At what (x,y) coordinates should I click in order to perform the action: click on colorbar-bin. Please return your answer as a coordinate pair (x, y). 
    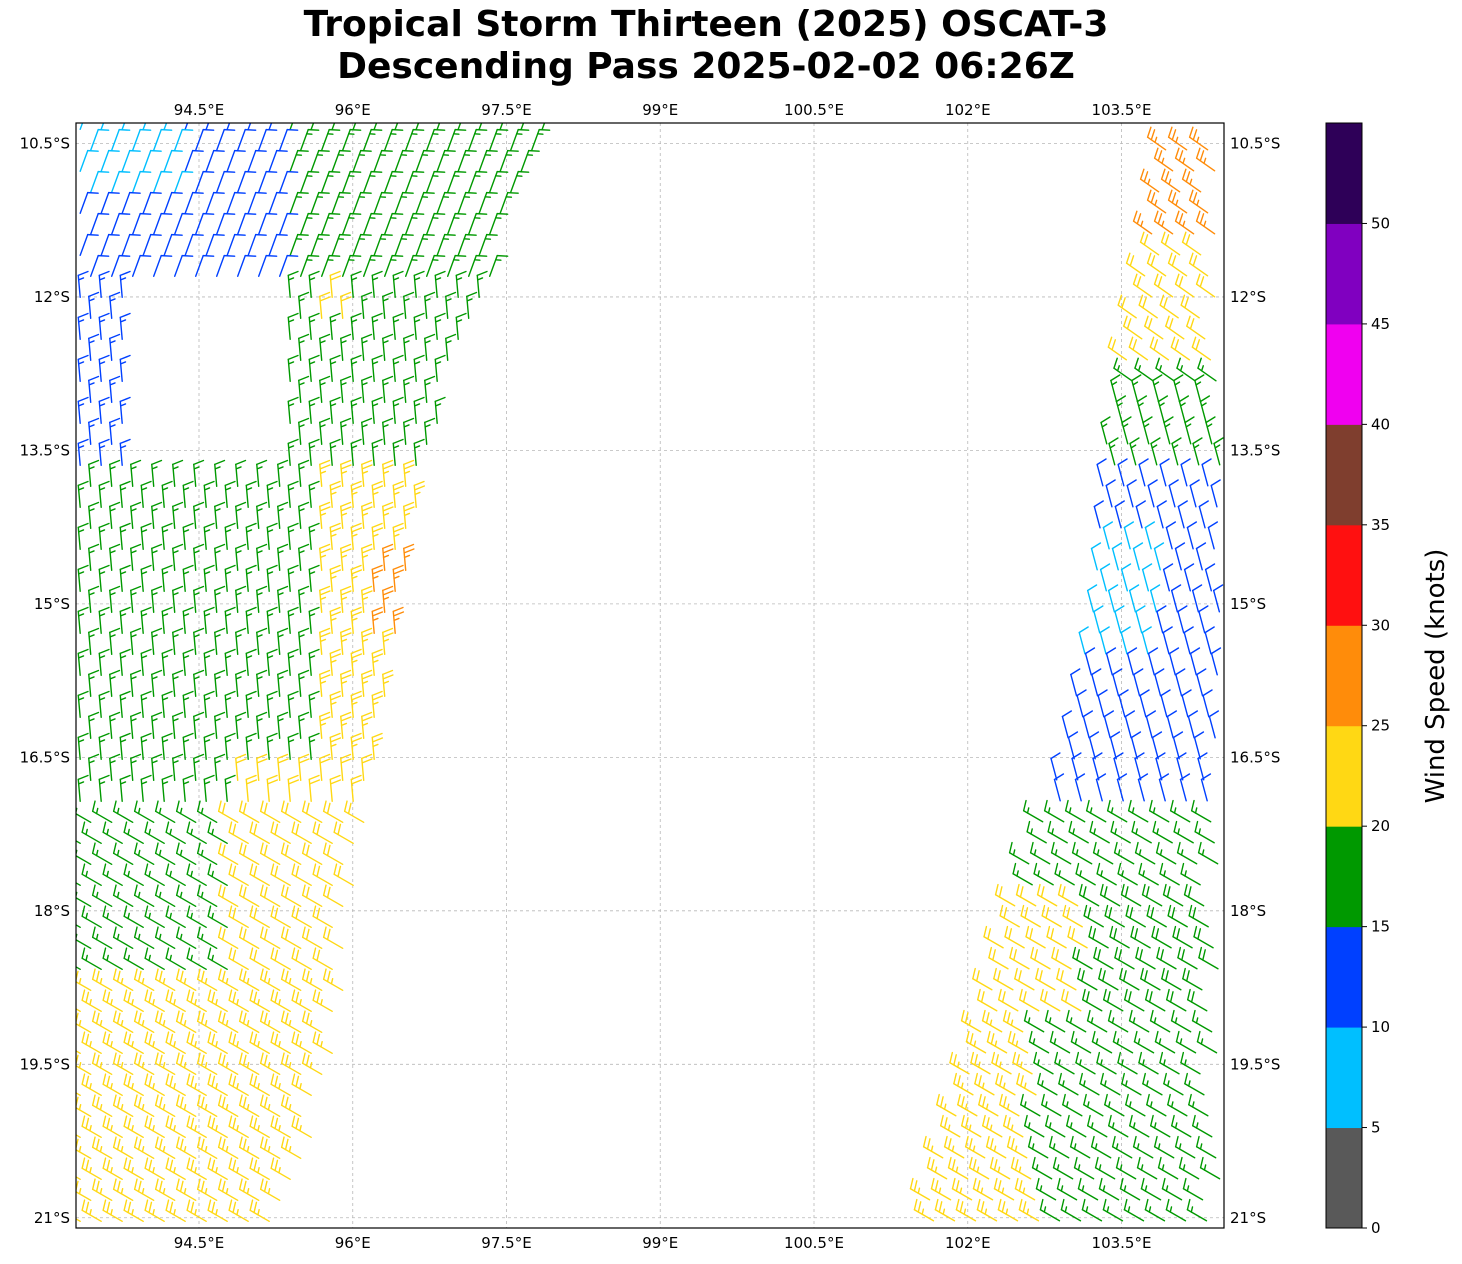
    Looking at the image, I should click on (1344, 274).